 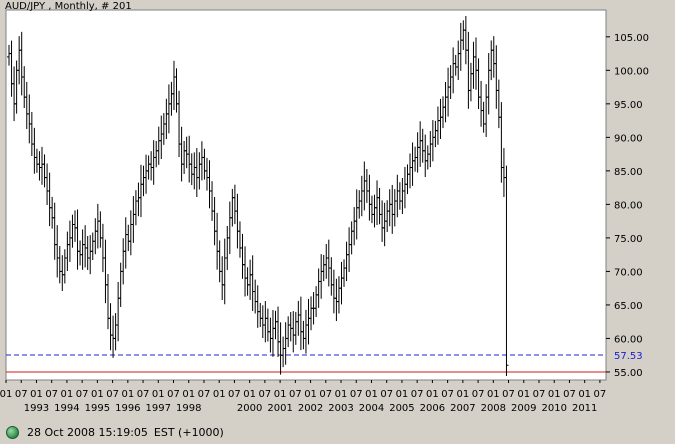 What do you see at coordinates (628, 339) in the screenshot?
I see `y-tick-label: 60.00` at bounding box center [628, 339].